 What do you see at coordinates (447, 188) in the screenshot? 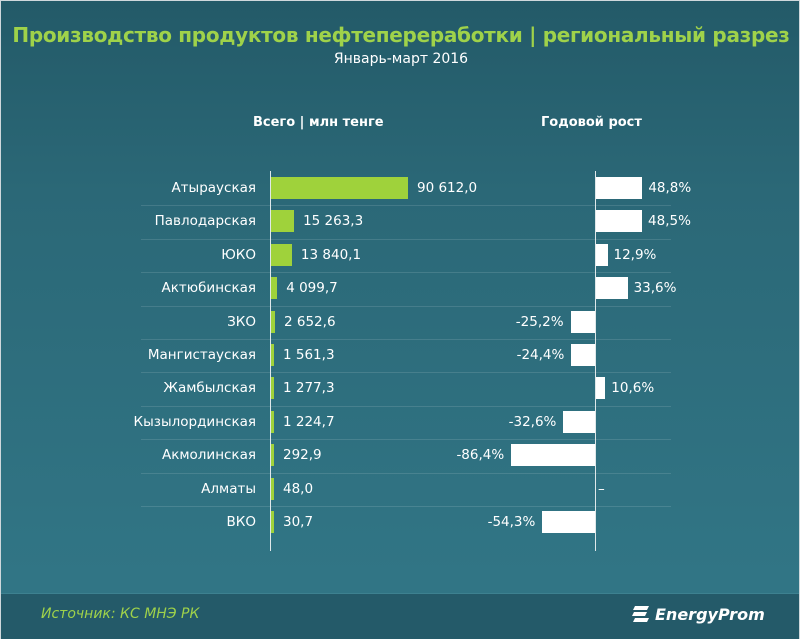
I see `total-value-label: 90 612,0` at bounding box center [447, 188].